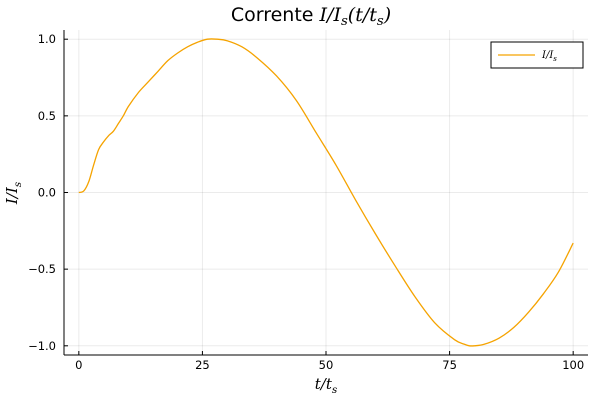 Image resolution: width=600 pixels, height=400 pixels. I want to click on y-tick-label-0: −1.0, so click(42, 346).